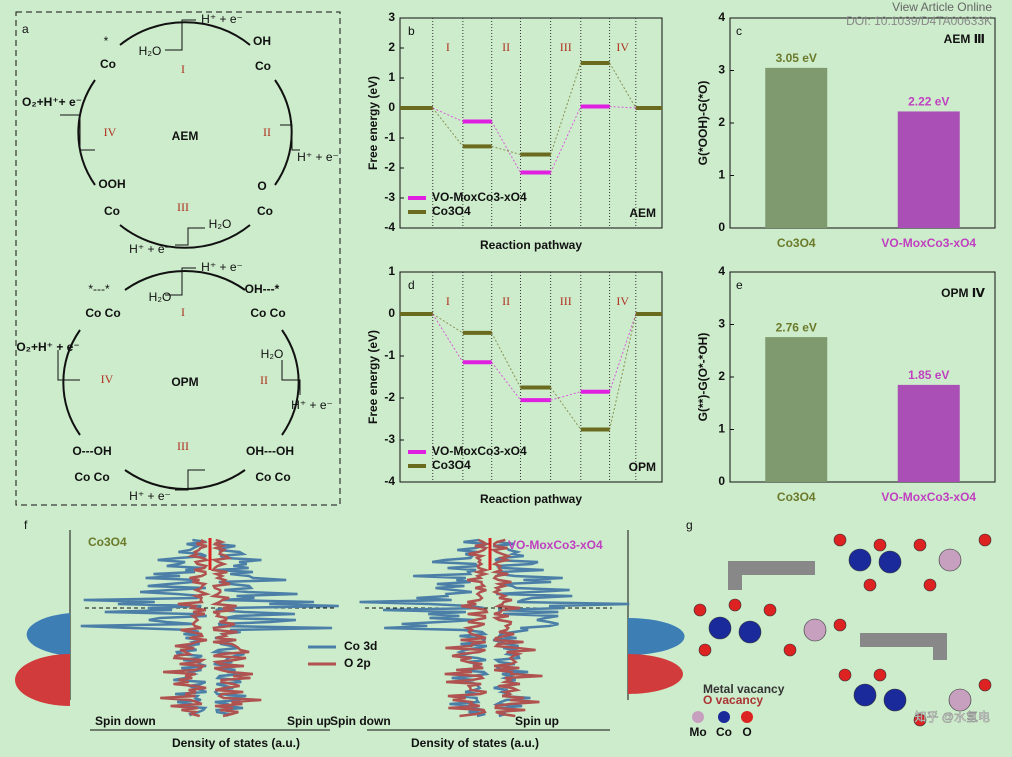 The image size is (1012, 757). Describe the element at coordinates (928, 169) in the screenshot. I see `bar` at that location.